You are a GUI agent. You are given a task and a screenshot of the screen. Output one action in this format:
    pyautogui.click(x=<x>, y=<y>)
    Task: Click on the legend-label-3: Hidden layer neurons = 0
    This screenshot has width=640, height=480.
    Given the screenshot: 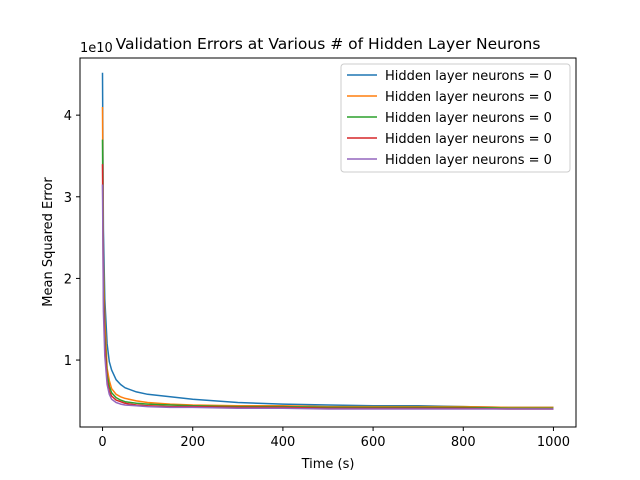 What is the action you would take?
    pyautogui.click(x=468, y=118)
    